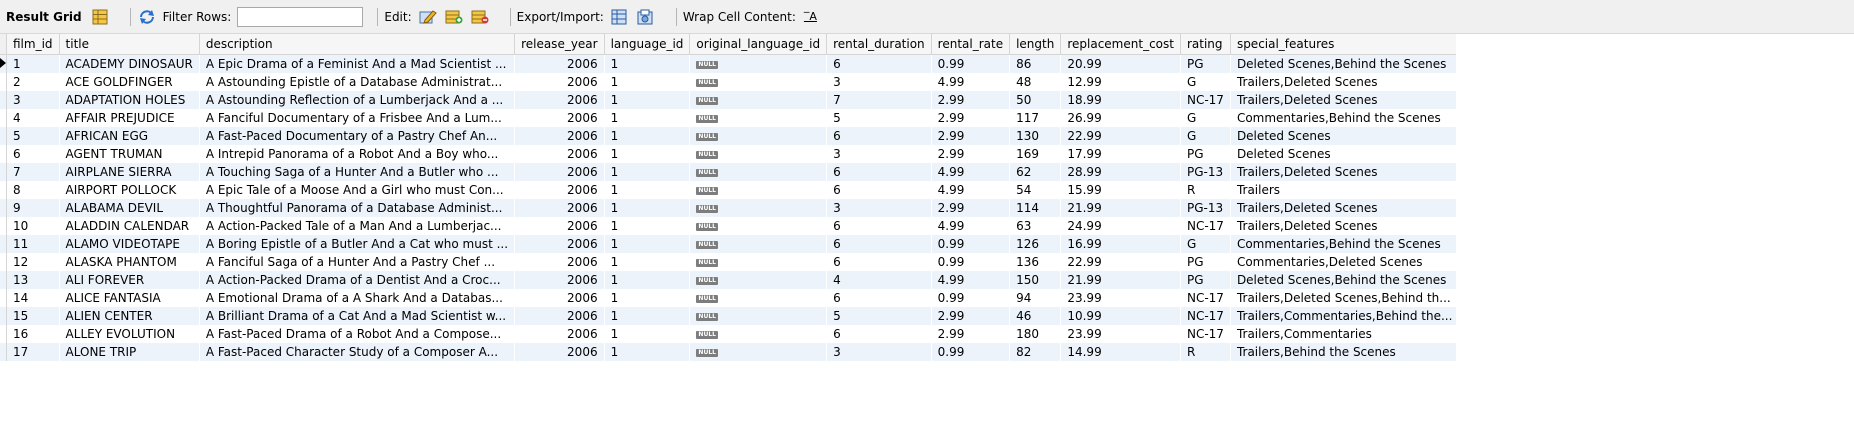 This screenshot has height=428, width=1854. I want to click on cell-film-id: 4, so click(33, 118).